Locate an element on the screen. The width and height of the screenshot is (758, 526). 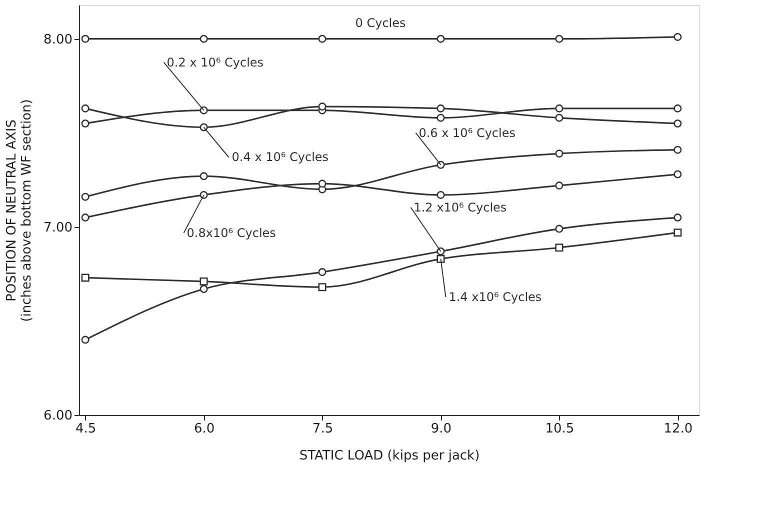
y-tick-label: 7.00 is located at coordinates (58, 228).